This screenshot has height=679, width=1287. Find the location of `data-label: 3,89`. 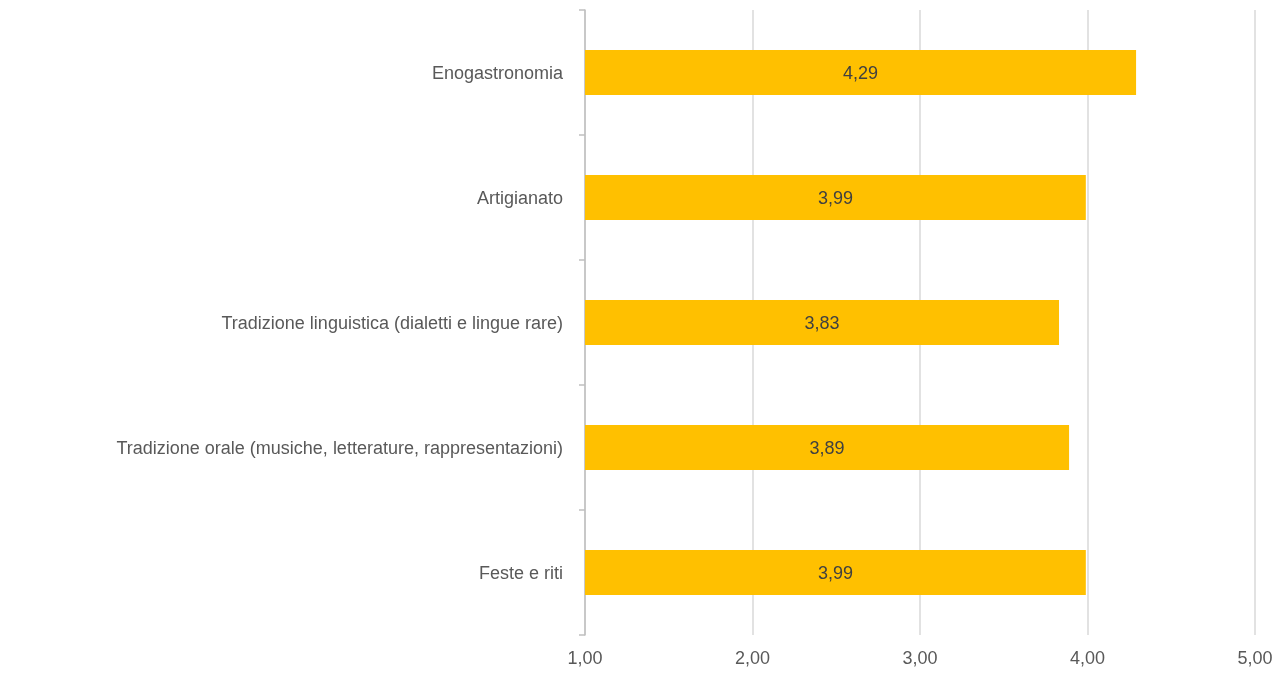

data-label: 3,89 is located at coordinates (827, 447).